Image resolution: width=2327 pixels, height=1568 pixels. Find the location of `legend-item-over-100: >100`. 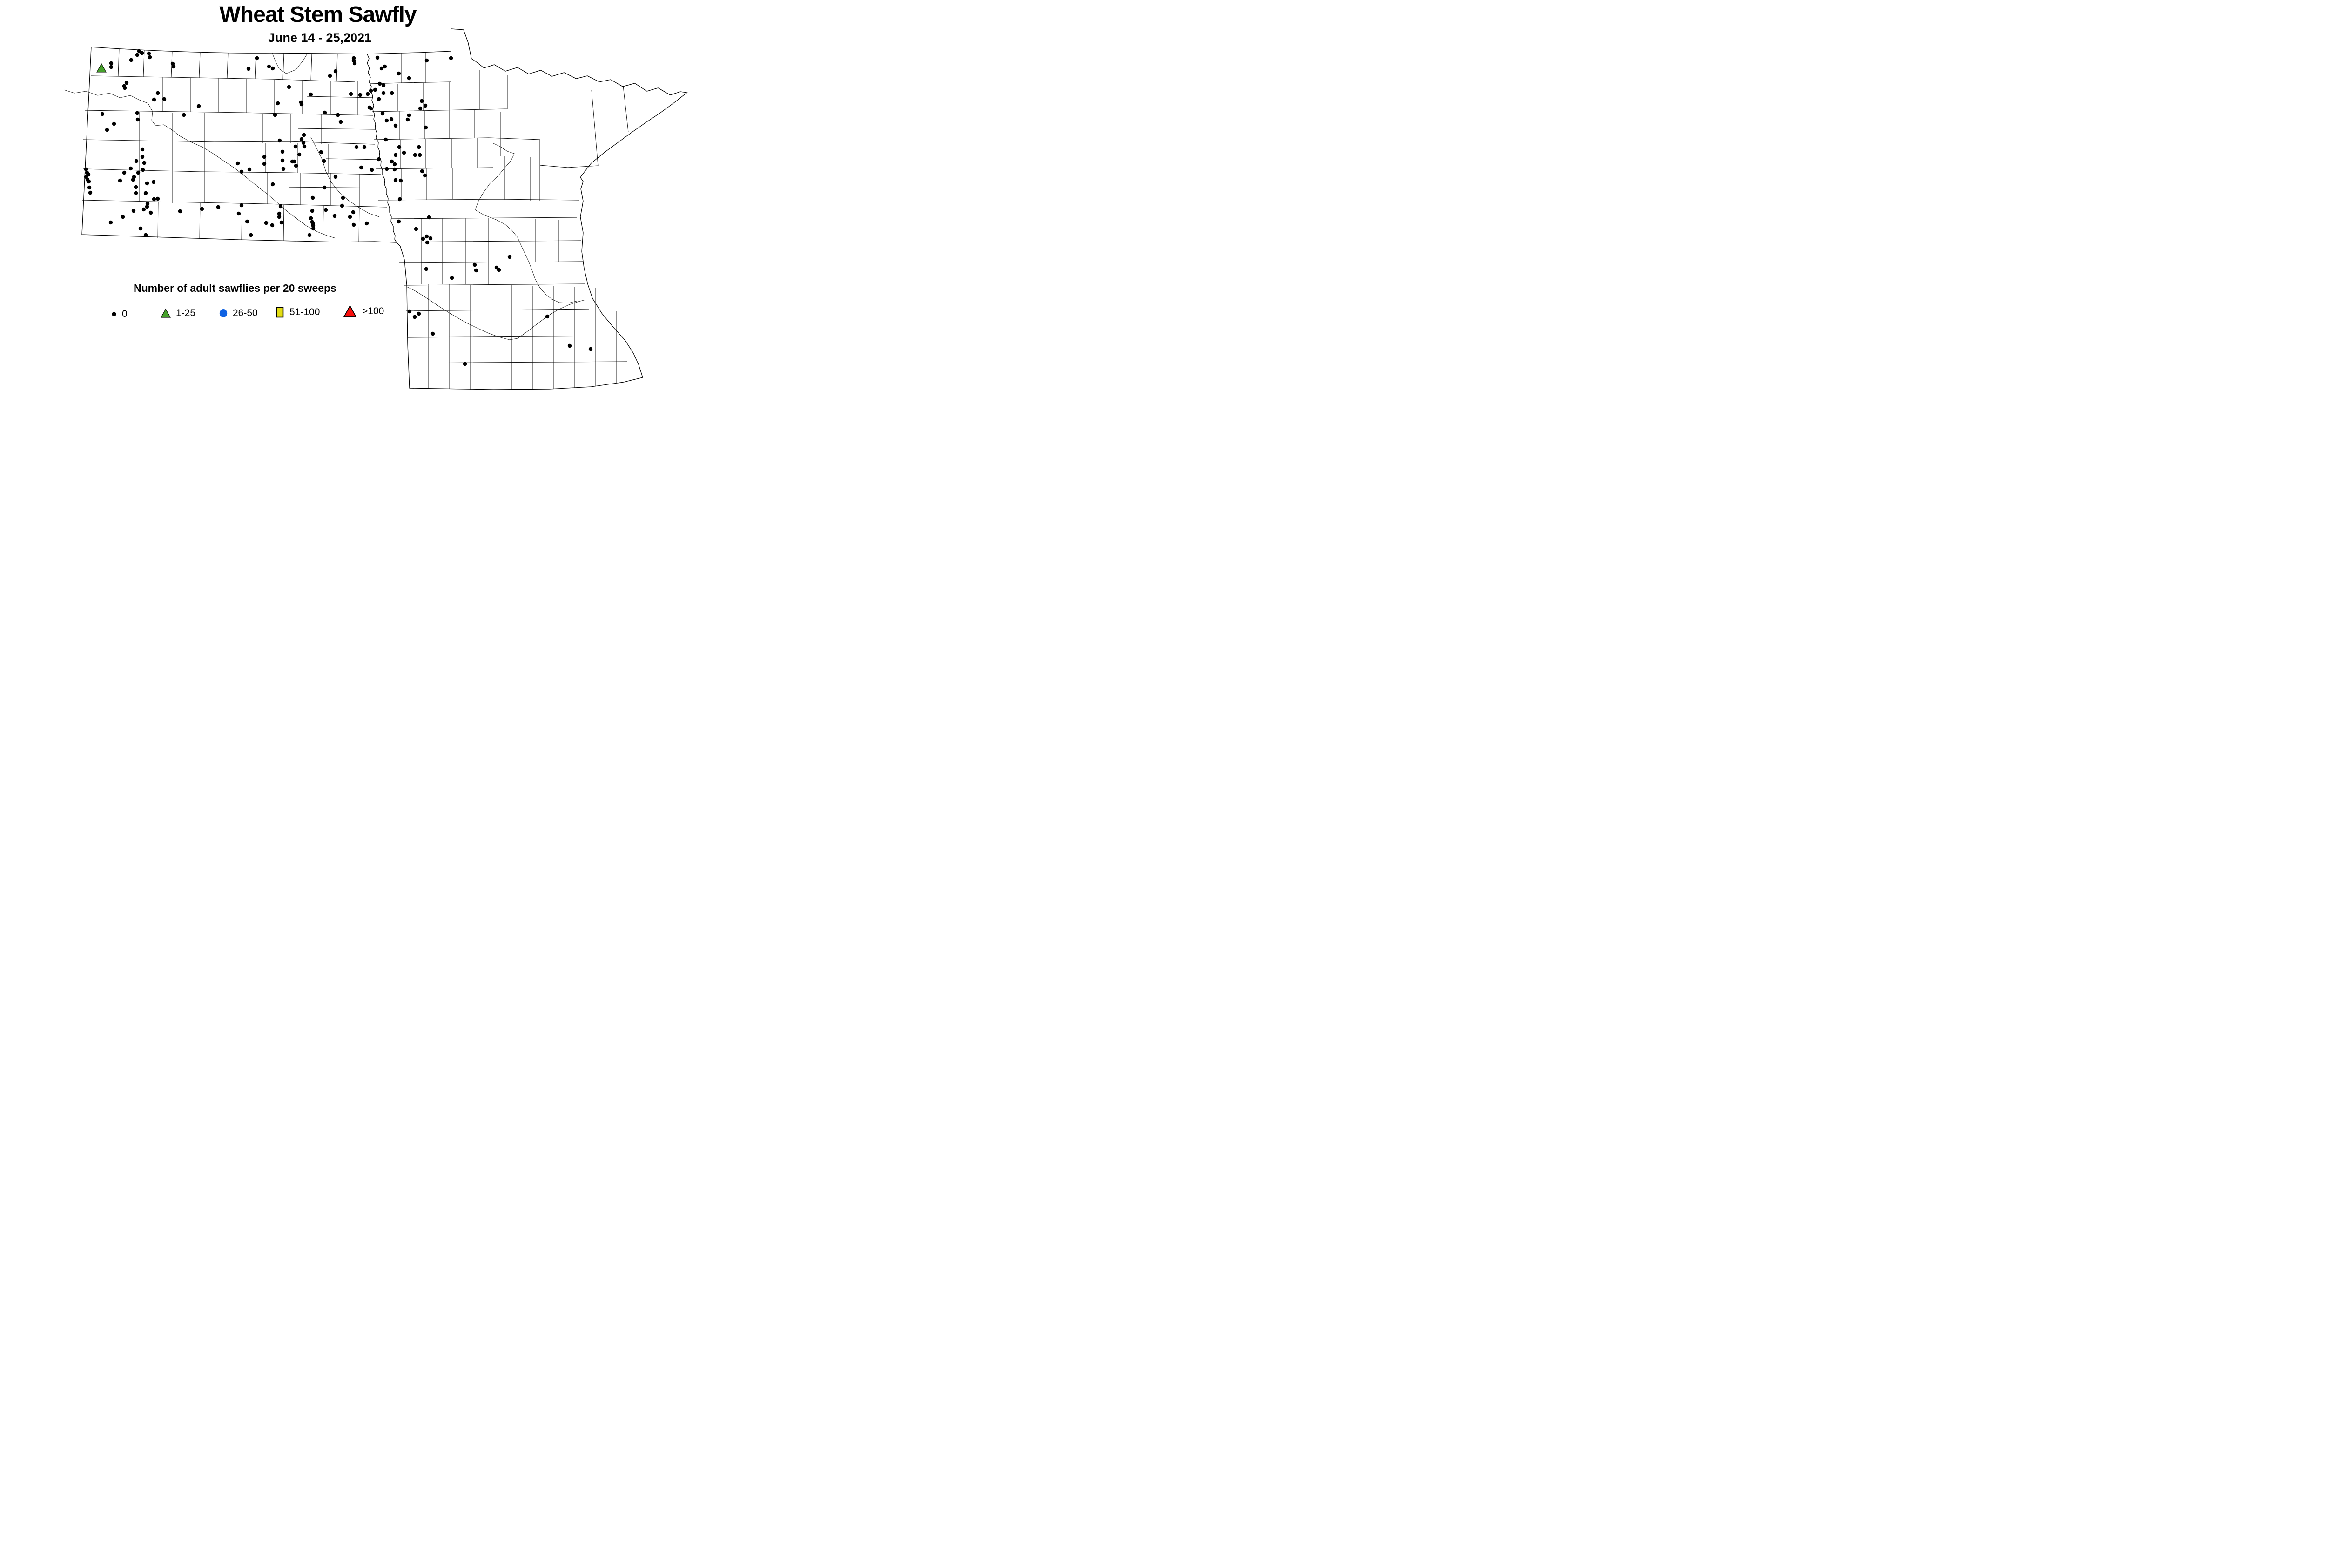

legend-item-over-100: >100 is located at coordinates (363, 311).